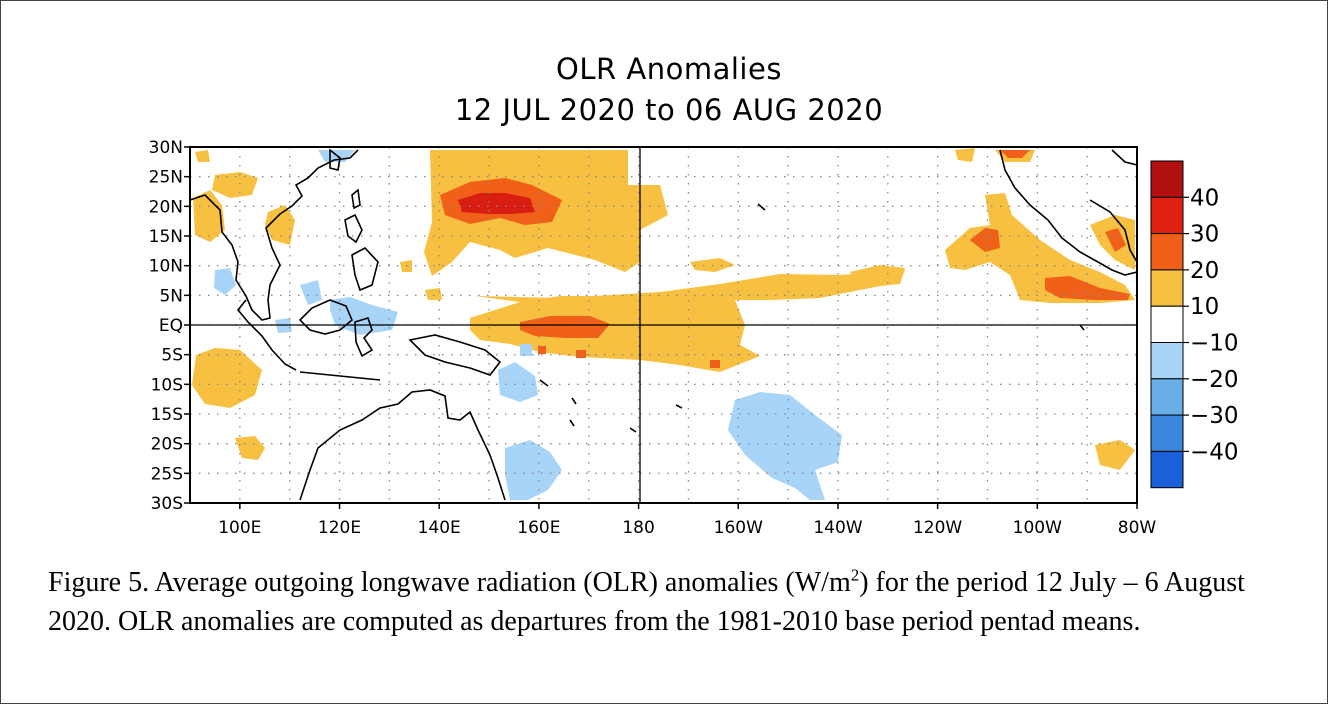  I want to click on latitude-label: 5N, so click(171, 296).